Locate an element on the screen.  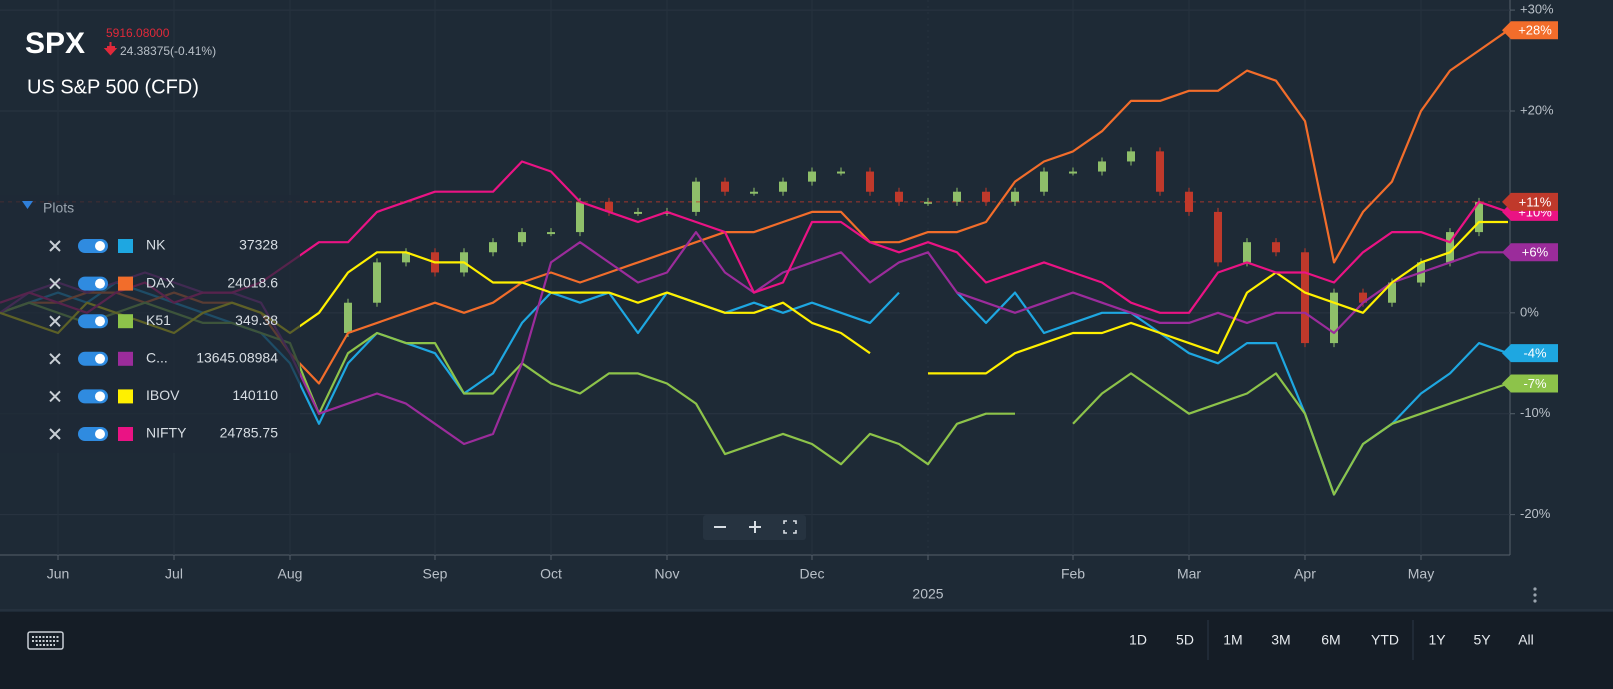
range-button: 1M is located at coordinates (1232, 640).